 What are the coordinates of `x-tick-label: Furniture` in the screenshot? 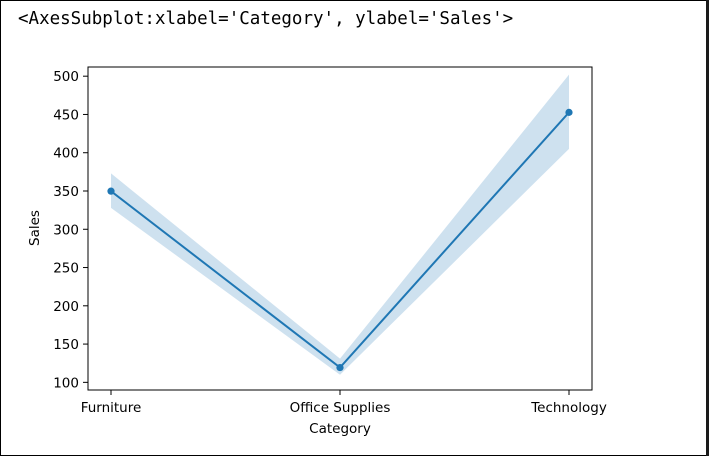 It's located at (111, 408).